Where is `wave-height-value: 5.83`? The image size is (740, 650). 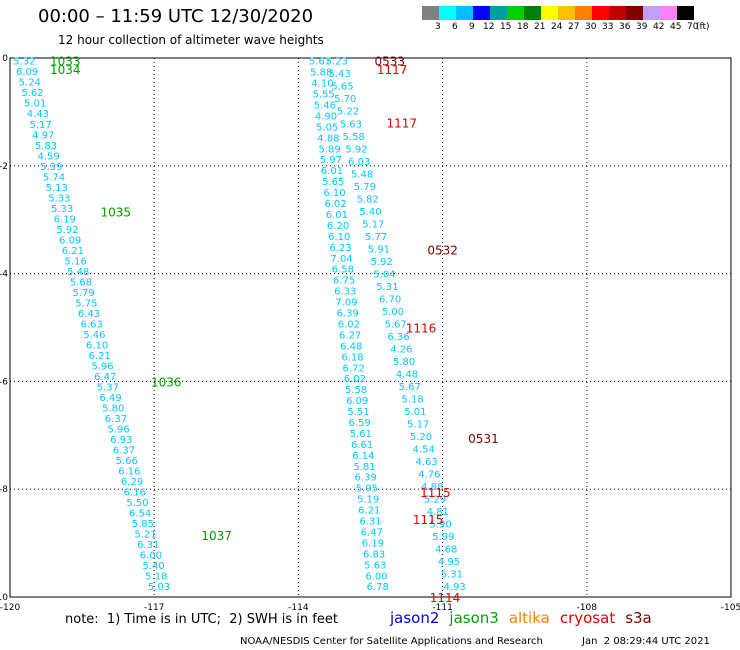
wave-height-value: 5.83 is located at coordinates (46, 146).